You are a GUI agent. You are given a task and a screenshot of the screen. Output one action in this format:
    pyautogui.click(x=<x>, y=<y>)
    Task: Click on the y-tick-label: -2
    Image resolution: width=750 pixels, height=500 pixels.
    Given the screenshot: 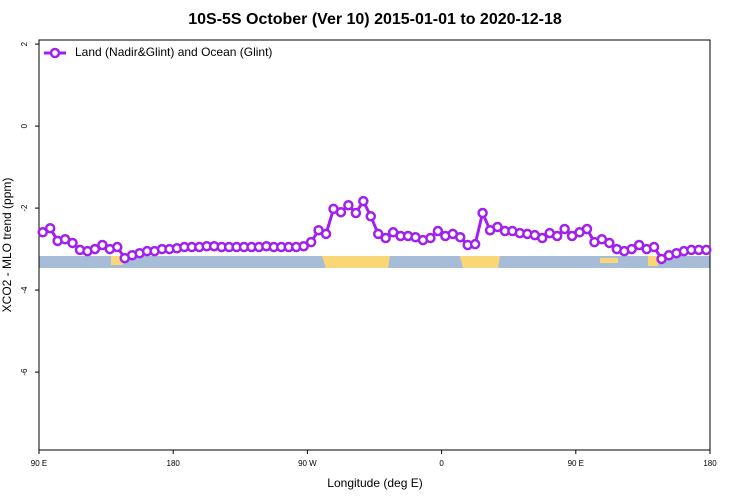 What is the action you would take?
    pyautogui.click(x=24, y=208)
    